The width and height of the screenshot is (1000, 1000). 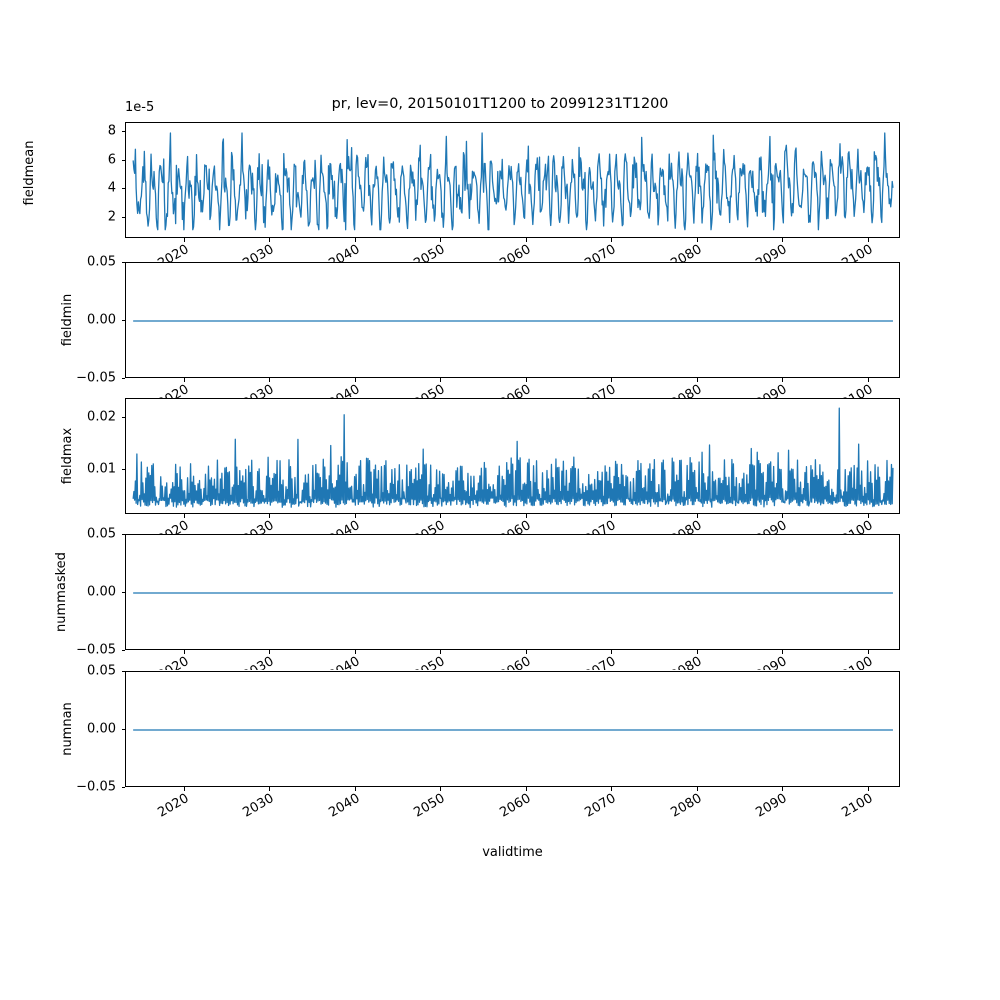 I want to click on xtick-label: 2100, so click(x=857, y=390).